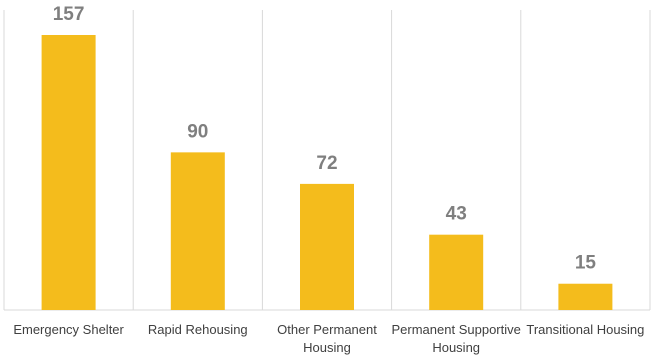  I want to click on value-label: 15, so click(586, 263).